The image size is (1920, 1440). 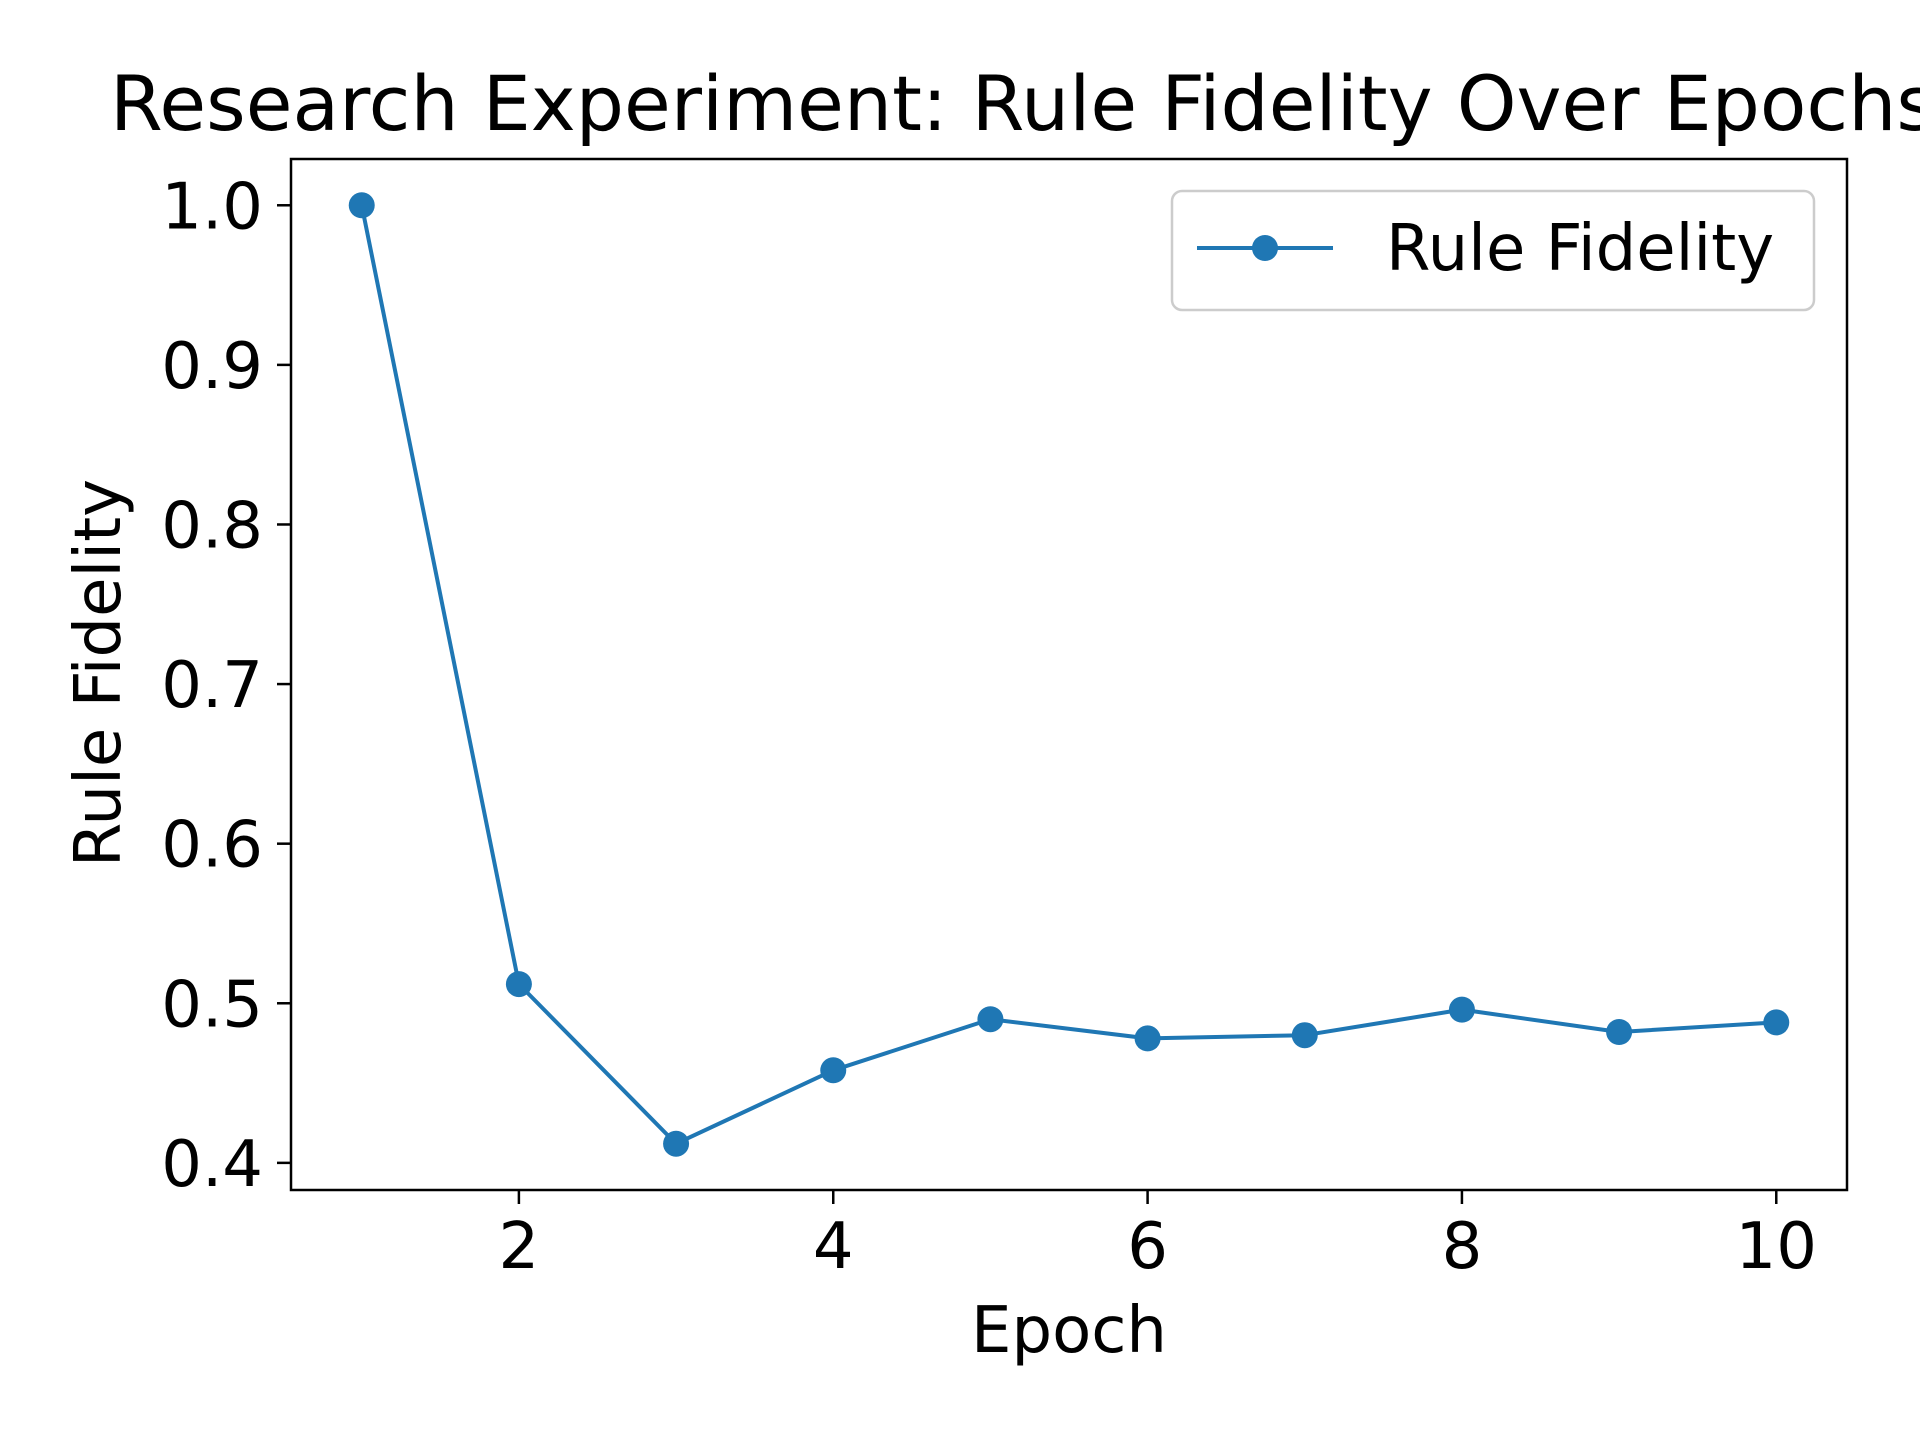 What do you see at coordinates (212, 1005) in the screenshot?
I see `y-tick-label: 0.5` at bounding box center [212, 1005].